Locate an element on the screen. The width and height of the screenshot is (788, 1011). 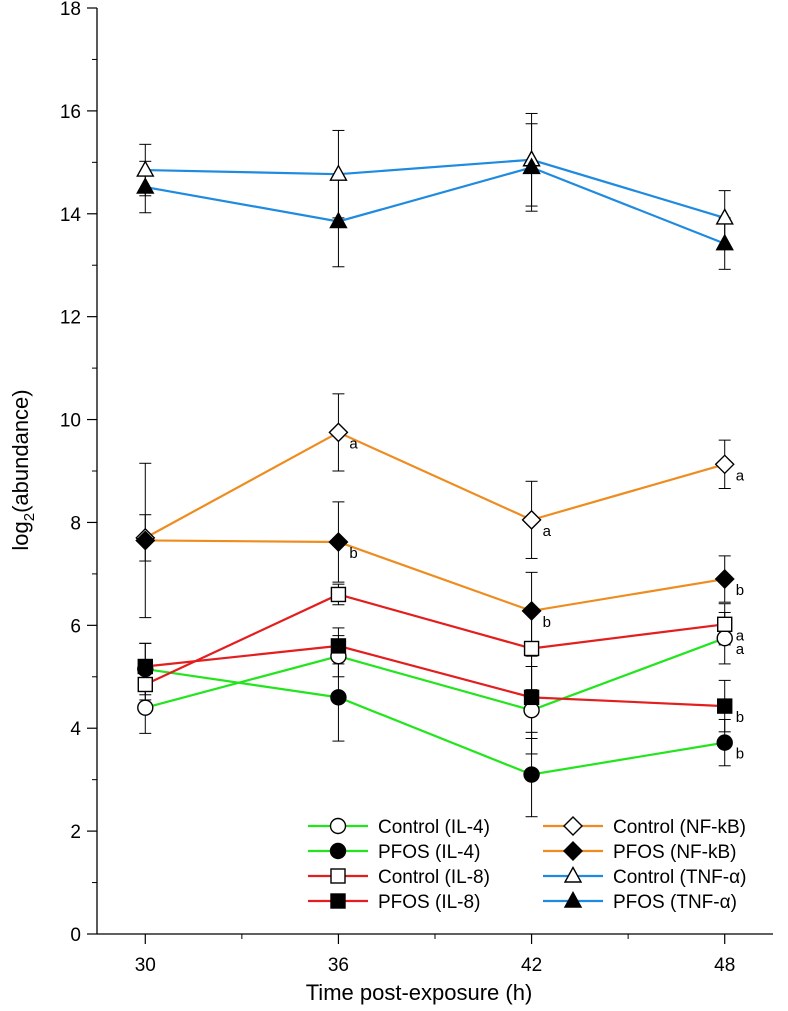
y-axis-title-main: log is located at coordinates (20, 535).